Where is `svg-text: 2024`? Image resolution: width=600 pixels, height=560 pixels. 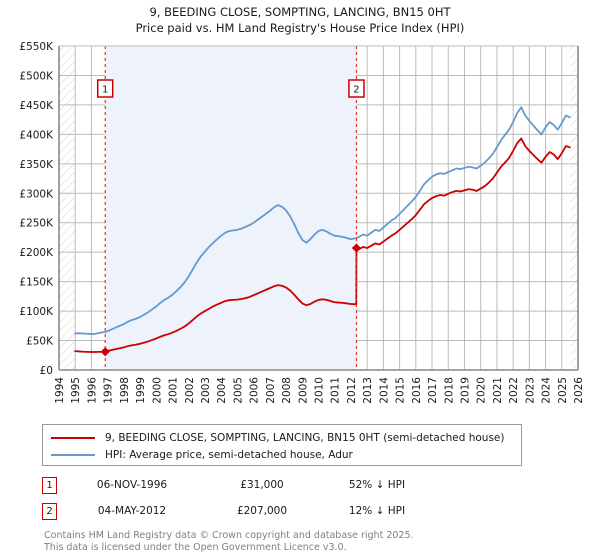 svg-text: 2024 is located at coordinates (547, 390).